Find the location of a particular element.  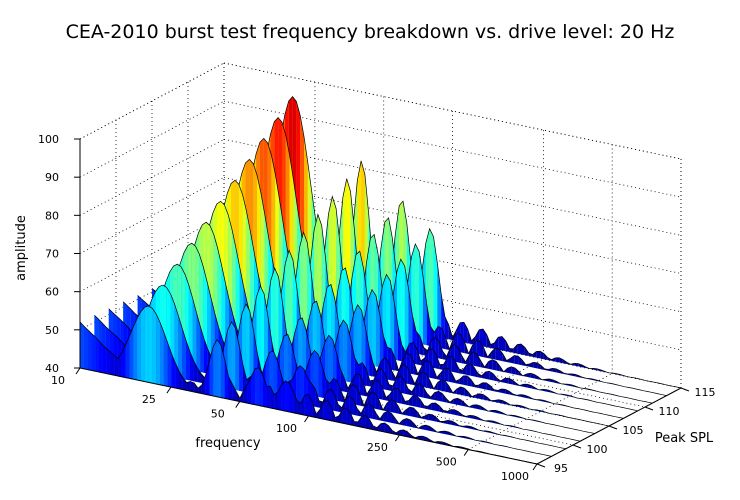

y-tick-label: 115 is located at coordinates (705, 392).